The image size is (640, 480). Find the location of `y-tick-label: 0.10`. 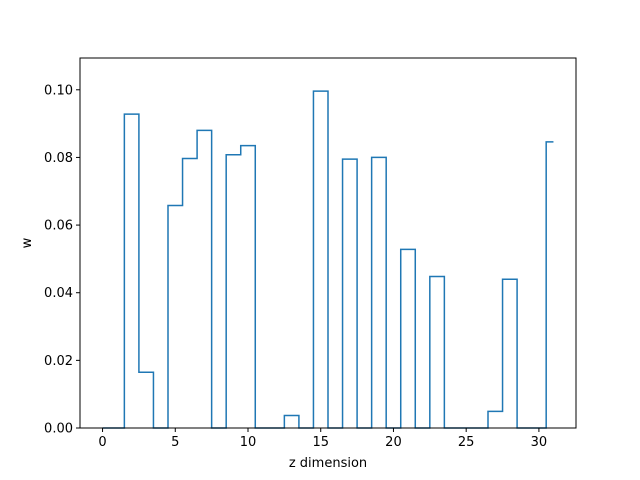

y-tick-label: 0.10 is located at coordinates (58, 90).